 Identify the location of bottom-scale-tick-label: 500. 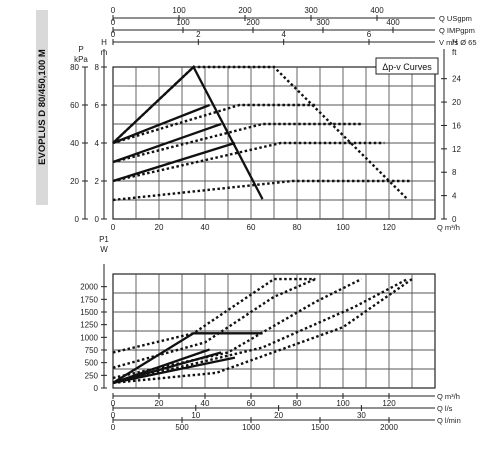
(182, 427).